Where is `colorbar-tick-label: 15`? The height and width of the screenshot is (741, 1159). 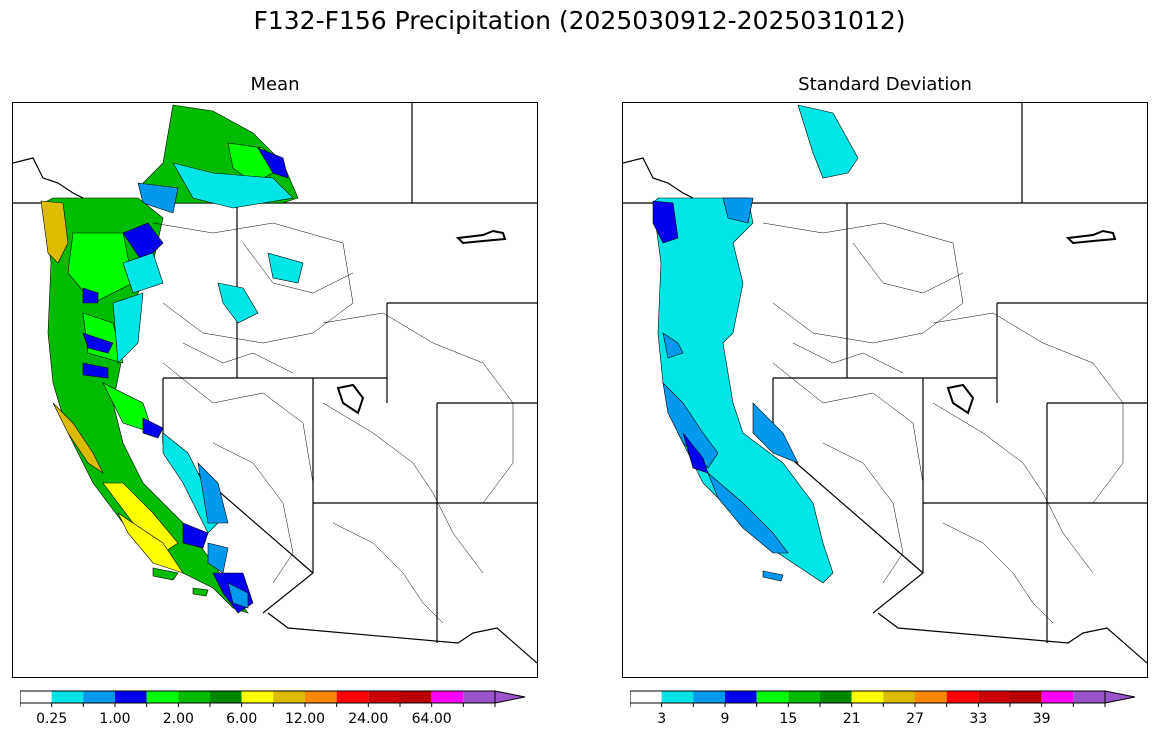
colorbar-tick-label: 15 is located at coordinates (788, 719).